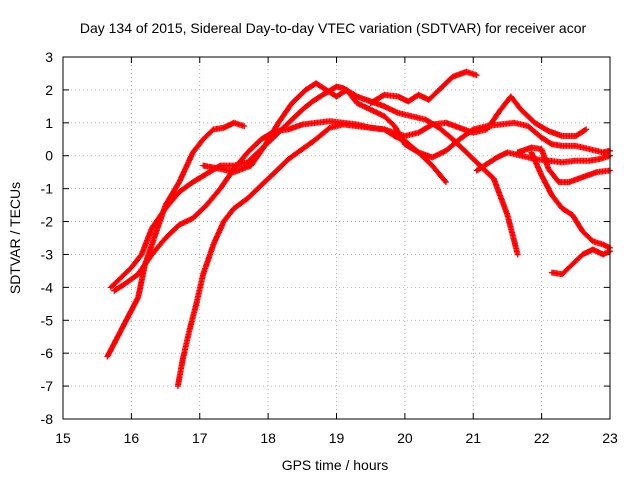 The width and height of the screenshot is (640, 480). What do you see at coordinates (47, 419) in the screenshot?
I see `y-tick-label: -8` at bounding box center [47, 419].